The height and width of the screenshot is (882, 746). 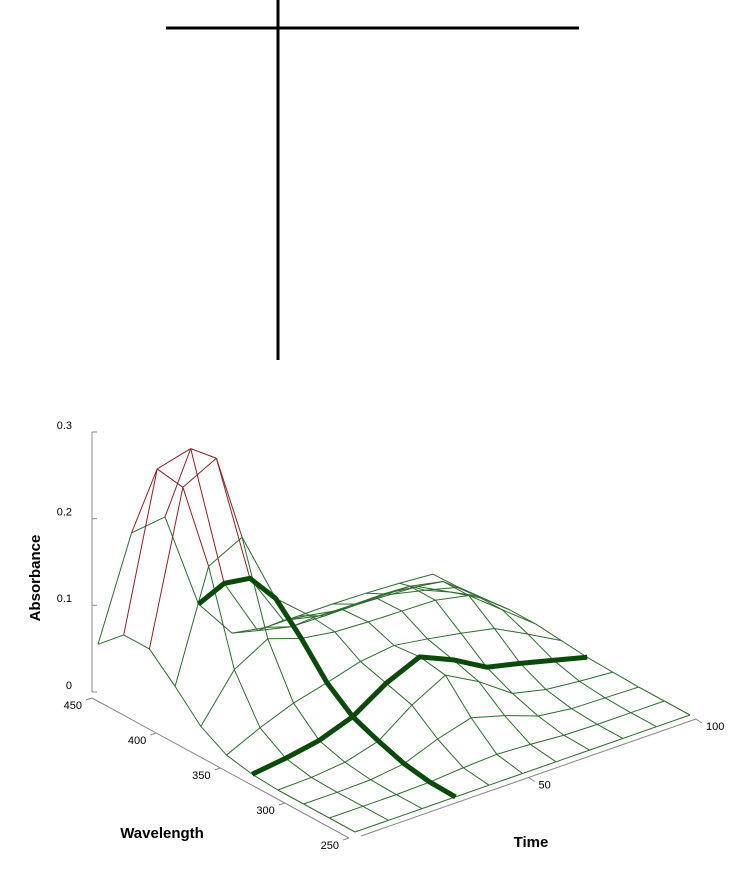 I want to click on z-tick-label: 0.2, so click(x=64, y=513).